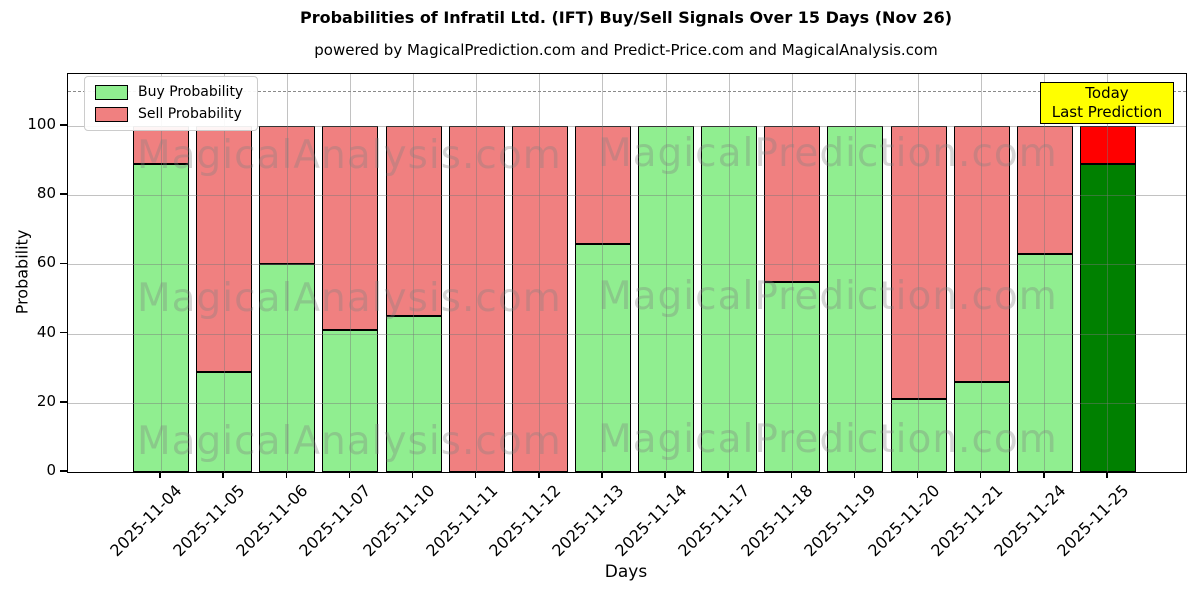 The image size is (1200, 600). What do you see at coordinates (46, 400) in the screenshot?
I see `y-tick-label: 20` at bounding box center [46, 400].